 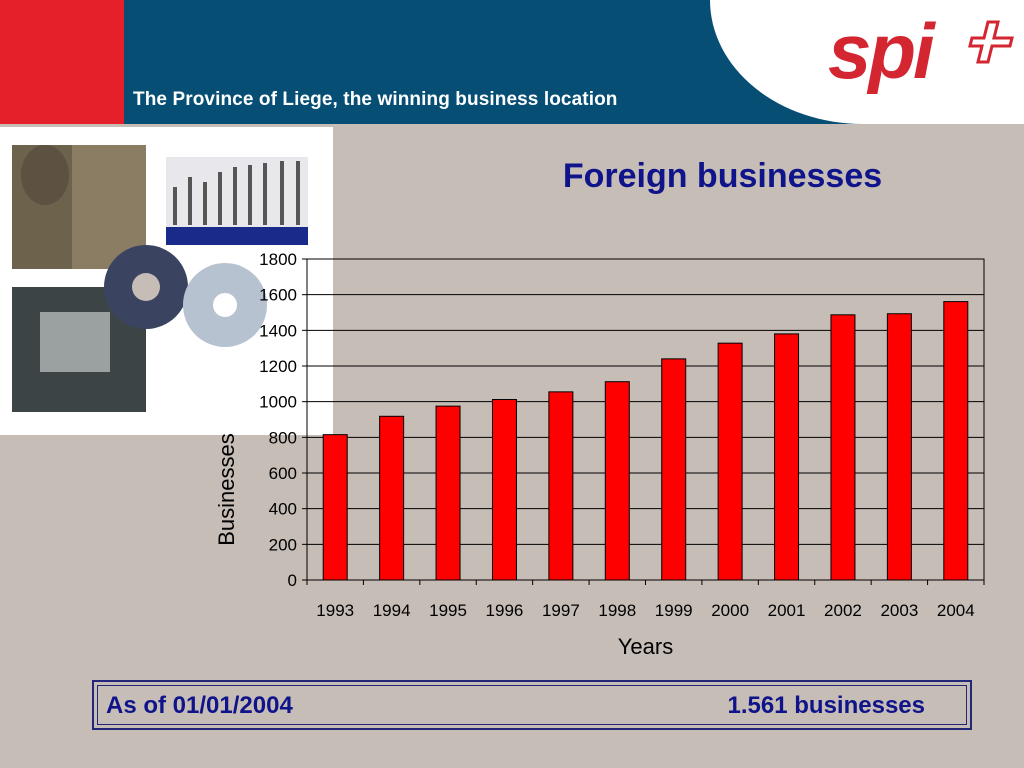 What do you see at coordinates (160, 278) in the screenshot?
I see `industrial-tools-photo-icon` at bounding box center [160, 278].